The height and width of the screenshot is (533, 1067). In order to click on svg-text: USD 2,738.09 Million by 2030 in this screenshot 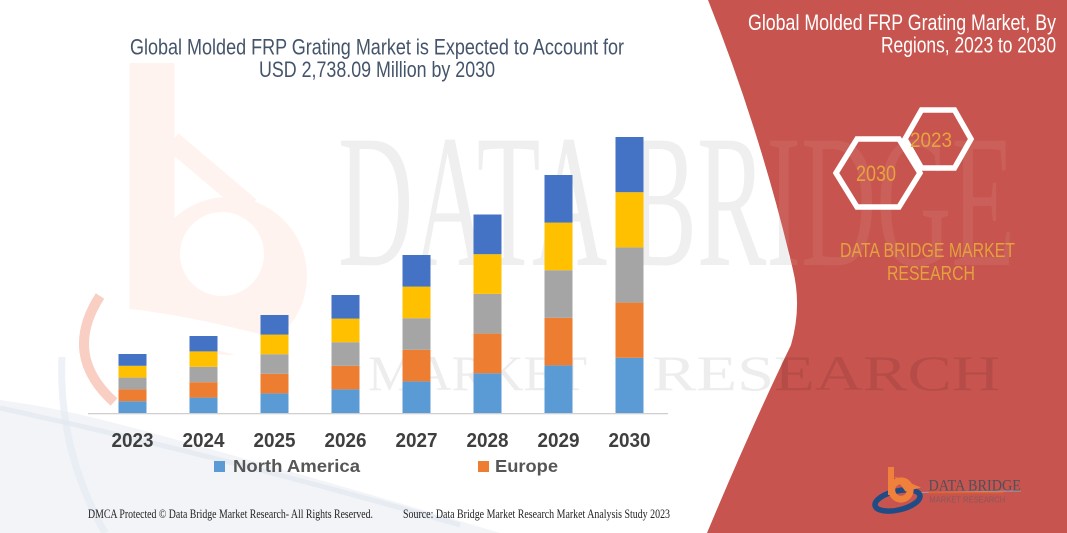, I will do `click(377, 69)`.